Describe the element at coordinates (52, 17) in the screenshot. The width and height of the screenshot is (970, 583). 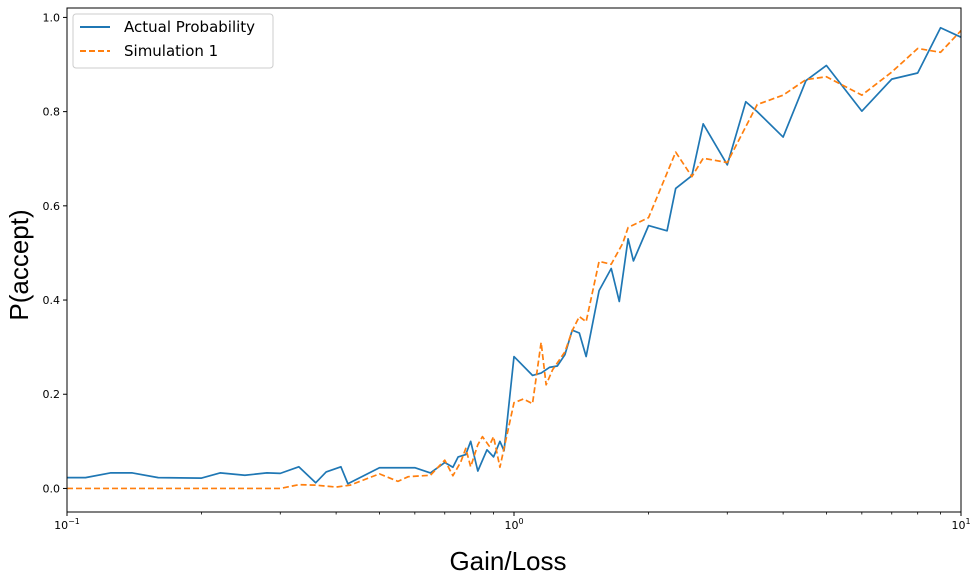
I see `y-tick-label: 1.0` at that location.